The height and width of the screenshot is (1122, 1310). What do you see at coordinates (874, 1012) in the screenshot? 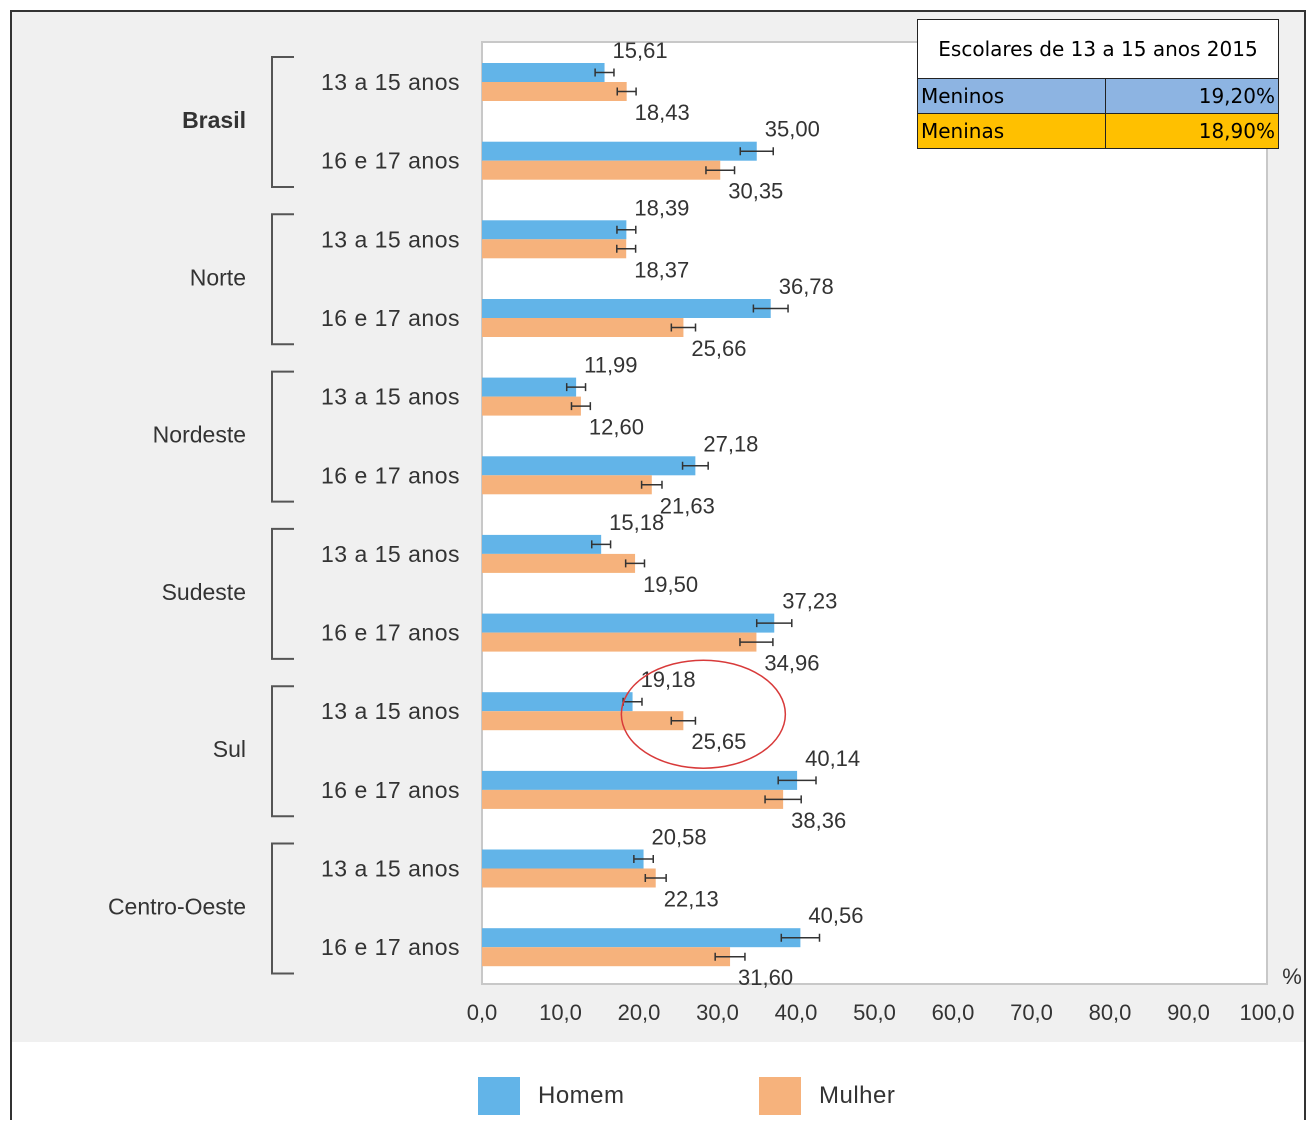
I see `x-tick-label: 50,0` at bounding box center [874, 1012].